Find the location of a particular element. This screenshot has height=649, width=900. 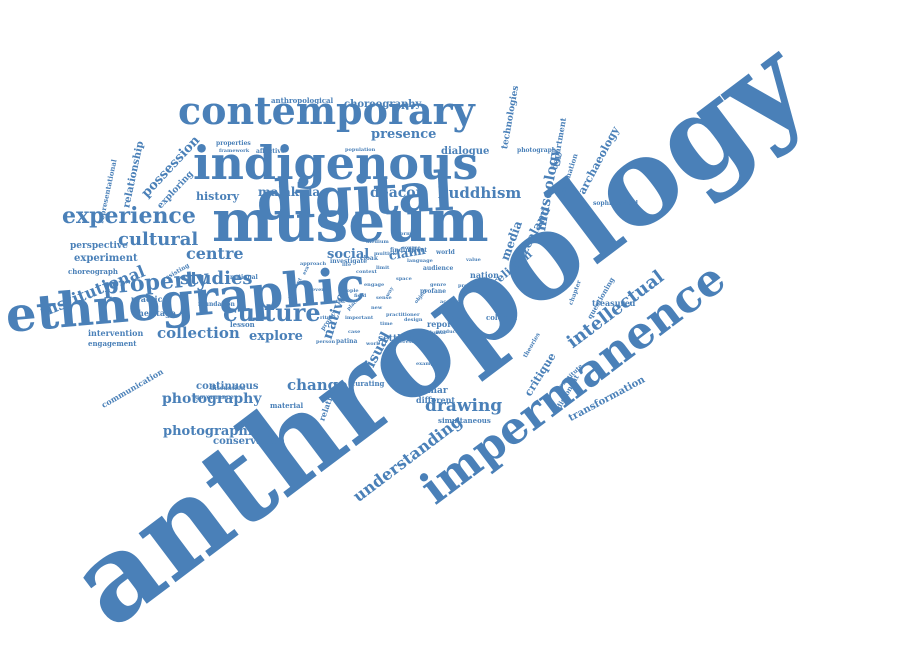

word-context: context is located at coordinates (366, 272).